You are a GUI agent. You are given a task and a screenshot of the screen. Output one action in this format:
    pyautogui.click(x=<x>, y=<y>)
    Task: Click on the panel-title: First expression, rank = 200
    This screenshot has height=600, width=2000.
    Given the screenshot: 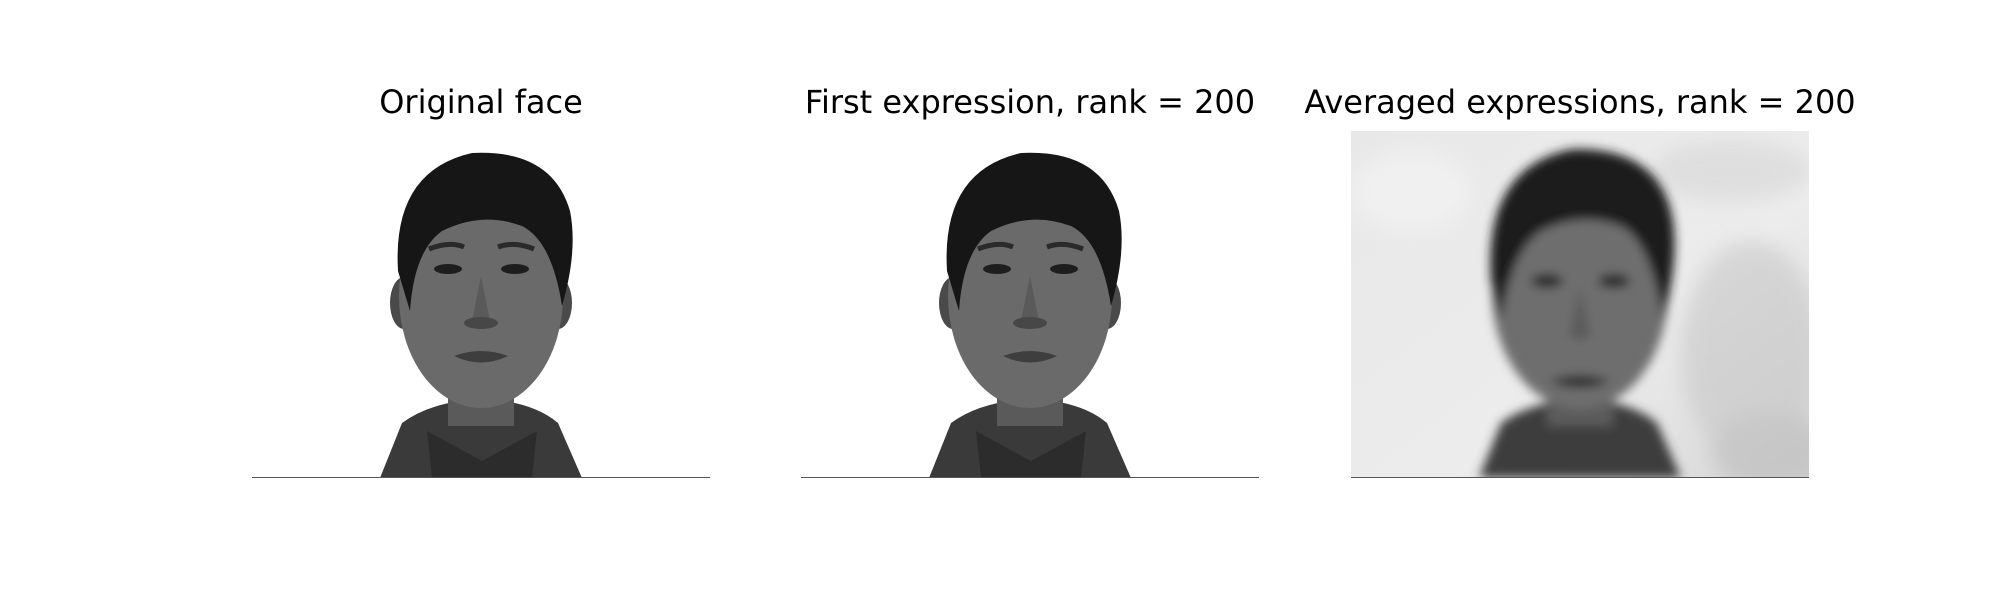 What is the action you would take?
    pyautogui.click(x=1030, y=102)
    